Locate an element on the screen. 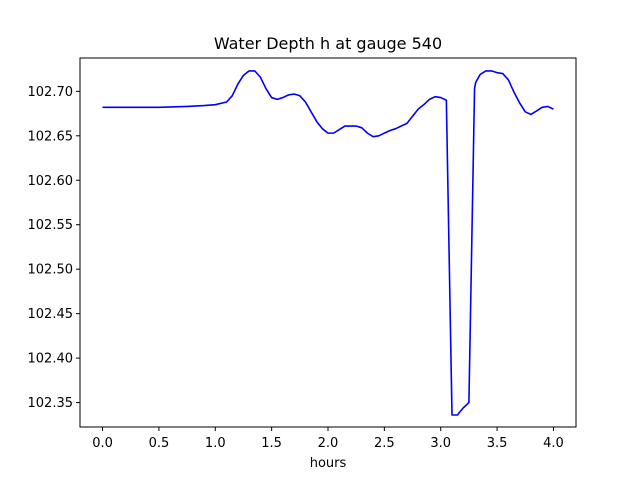 This screenshot has height=480, width=640. x-tick-label: 1.0 is located at coordinates (215, 443).